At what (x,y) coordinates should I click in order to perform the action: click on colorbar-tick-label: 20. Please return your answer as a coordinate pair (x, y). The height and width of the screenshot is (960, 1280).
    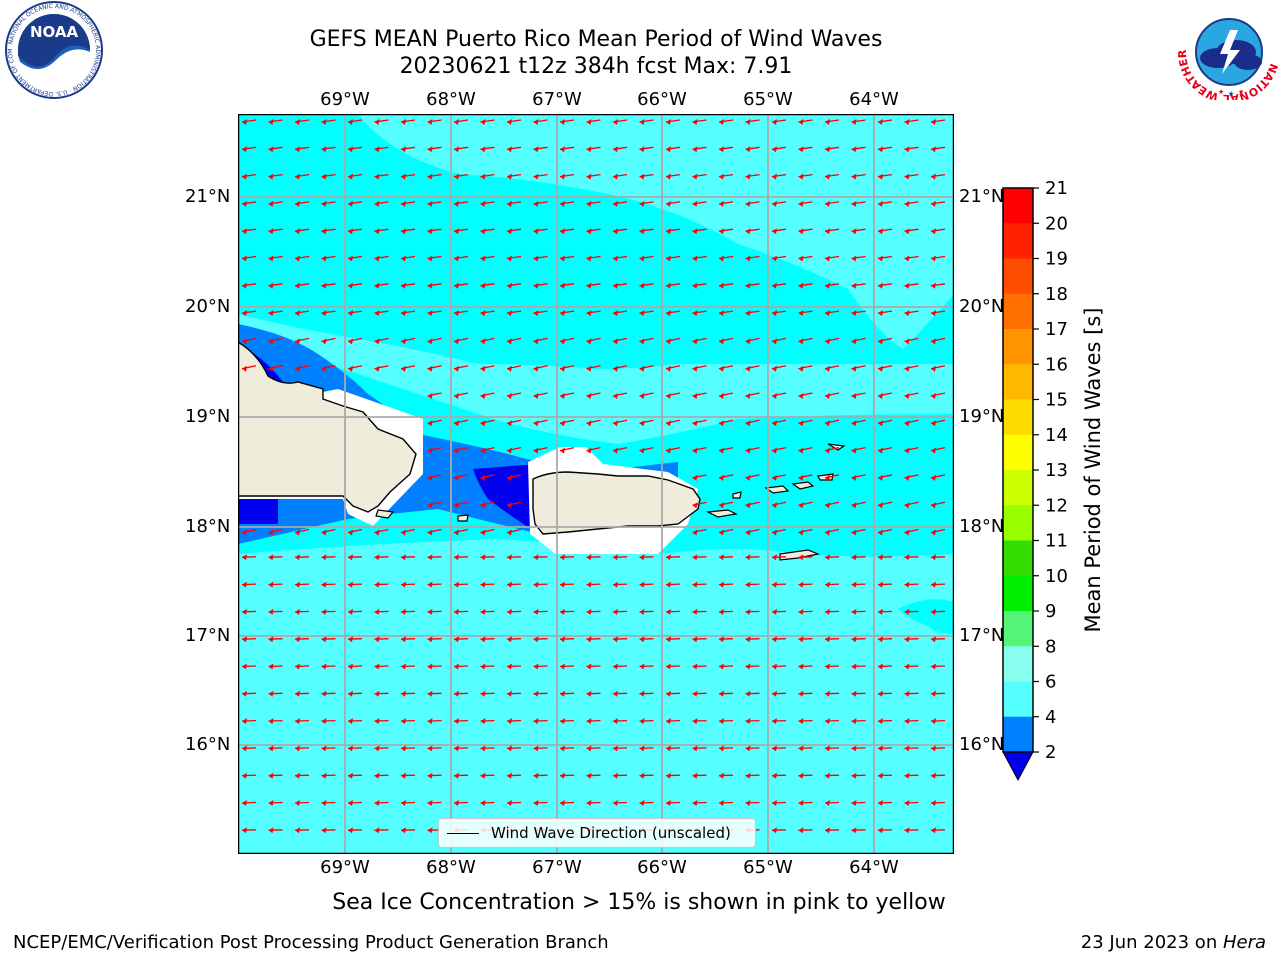
    Looking at the image, I should click on (1056, 223).